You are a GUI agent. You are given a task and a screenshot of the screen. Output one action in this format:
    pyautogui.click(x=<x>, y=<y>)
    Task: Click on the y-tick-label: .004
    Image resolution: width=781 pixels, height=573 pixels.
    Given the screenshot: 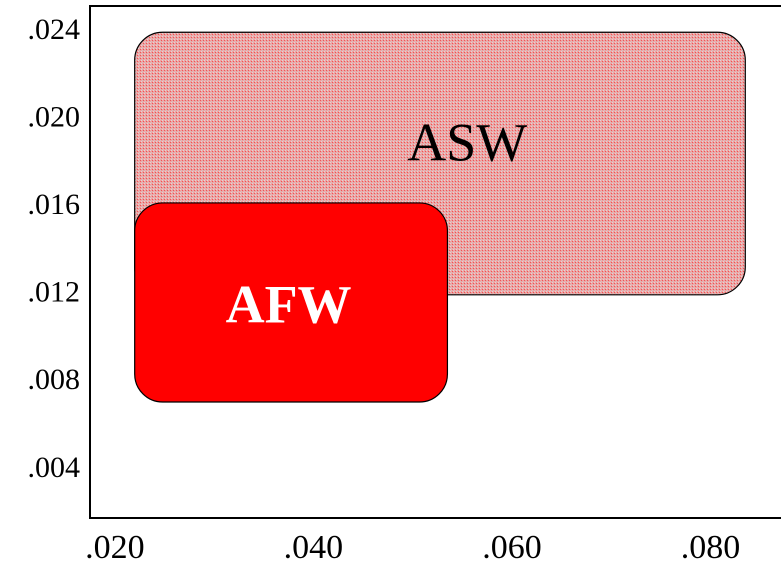 What is the action you would take?
    pyautogui.click(x=54, y=467)
    